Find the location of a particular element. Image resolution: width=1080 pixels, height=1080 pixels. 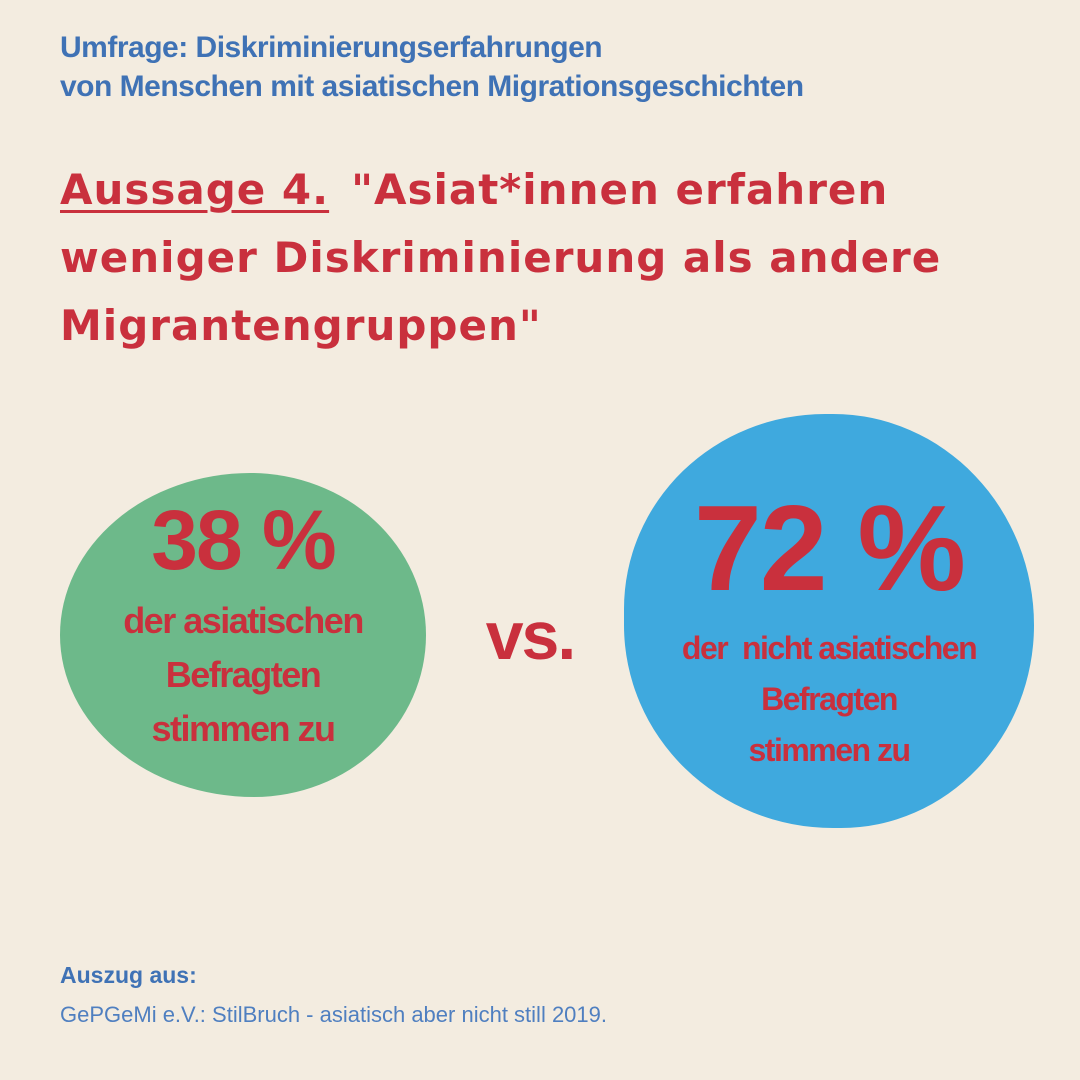

statement-line-2: weniger Diskriminierung als andere is located at coordinates (501, 257).